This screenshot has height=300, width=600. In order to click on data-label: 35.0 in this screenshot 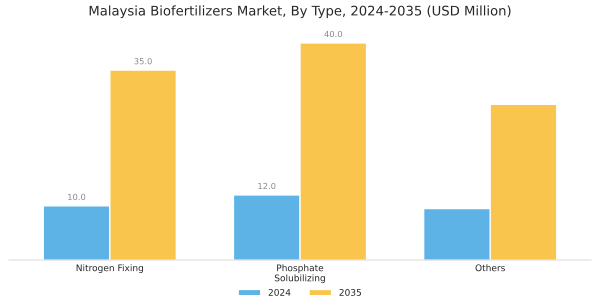, I will do `click(143, 61)`.